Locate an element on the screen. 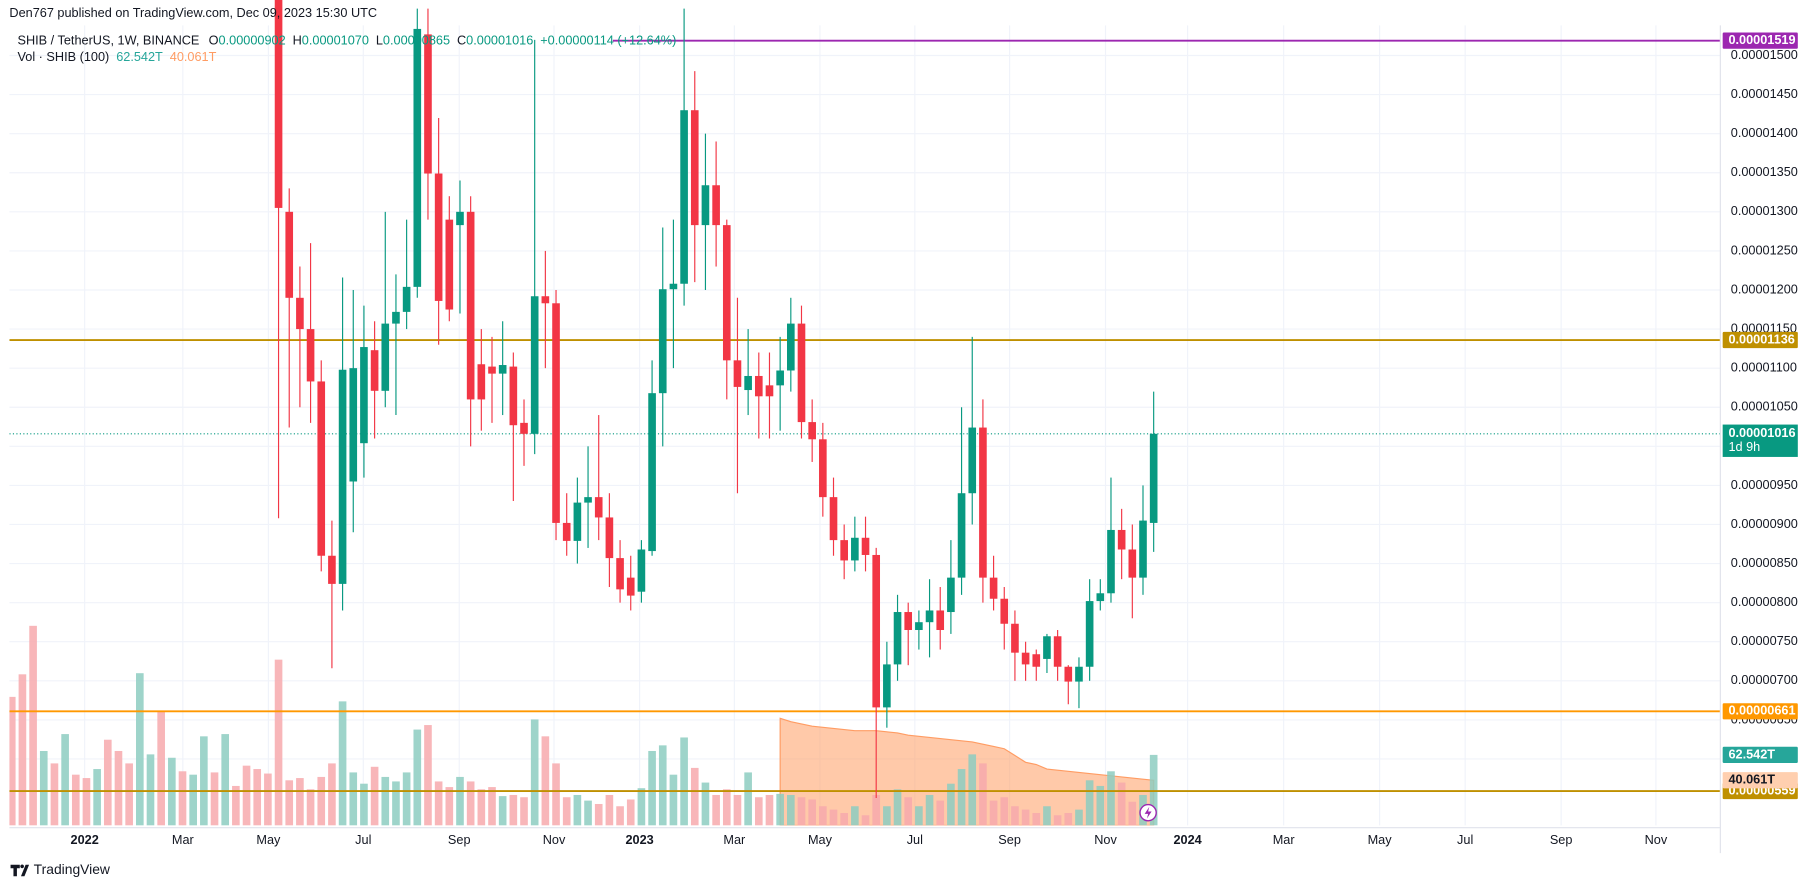  ohlc-key: C is located at coordinates (461, 40).